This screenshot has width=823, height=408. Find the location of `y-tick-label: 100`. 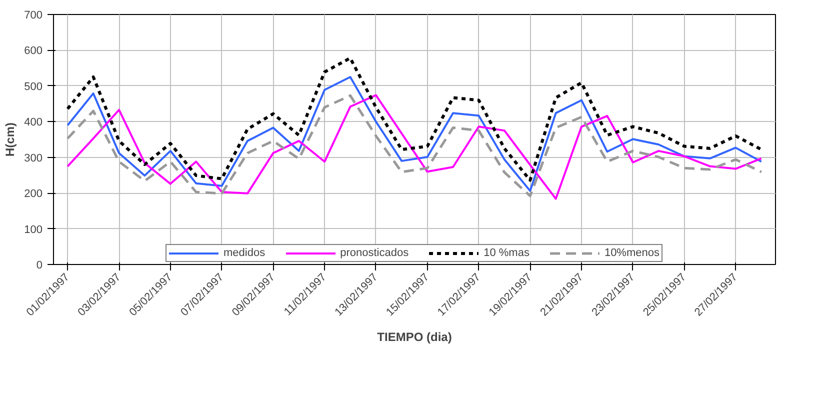

y-tick-label: 100 is located at coordinates (33, 230).